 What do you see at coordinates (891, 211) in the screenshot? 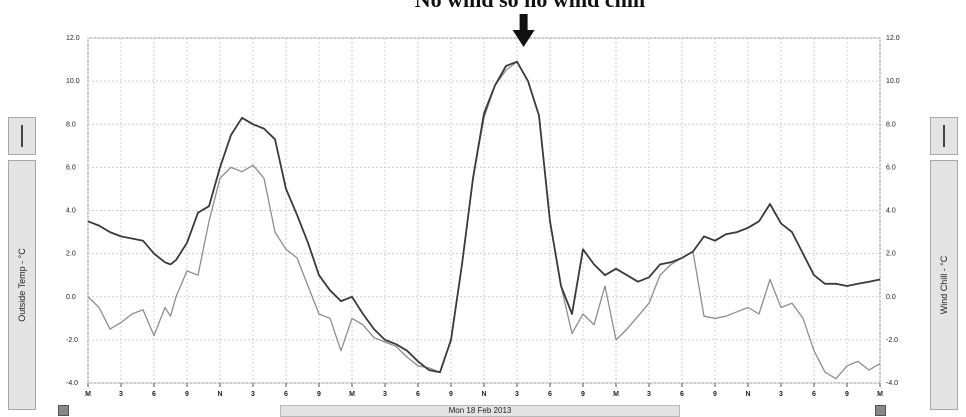
I see `y-tick-label-right: 4.0` at bounding box center [891, 211].